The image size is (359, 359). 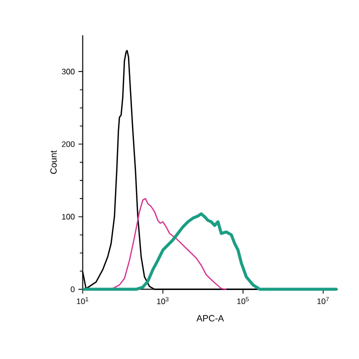 What do you see at coordinates (68, 217) in the screenshot?
I see `y-tick-label: 100` at bounding box center [68, 217].